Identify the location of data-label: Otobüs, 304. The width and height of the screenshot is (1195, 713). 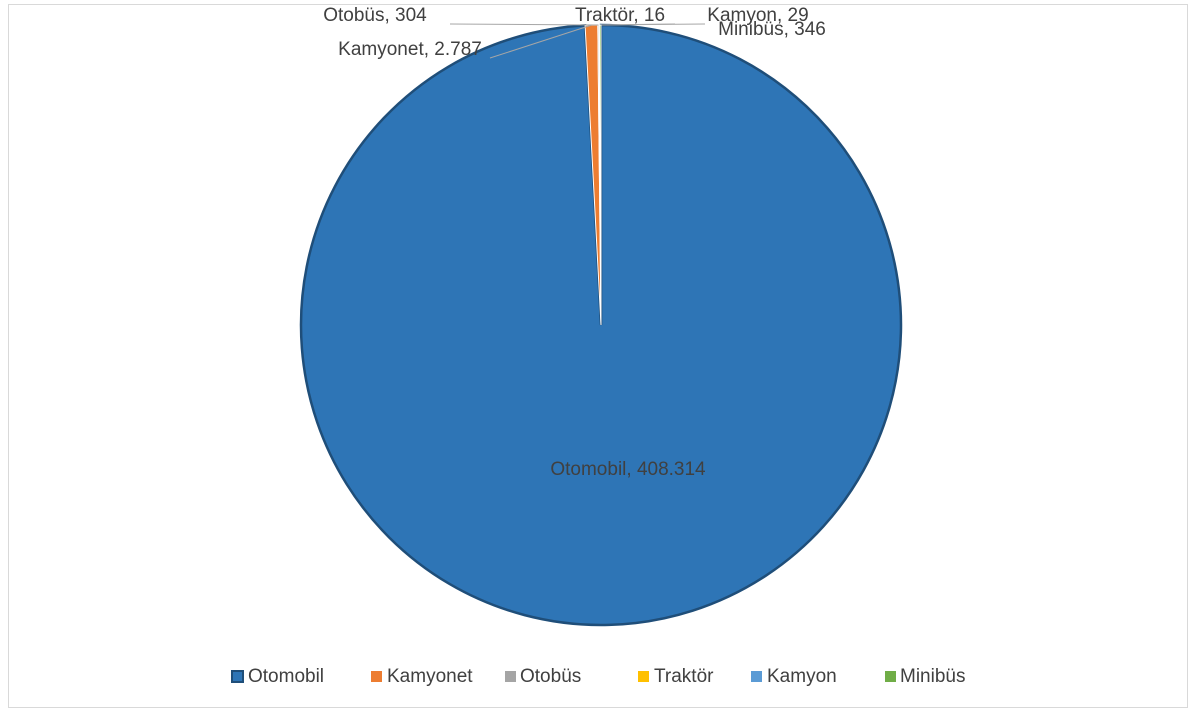
(375, 15).